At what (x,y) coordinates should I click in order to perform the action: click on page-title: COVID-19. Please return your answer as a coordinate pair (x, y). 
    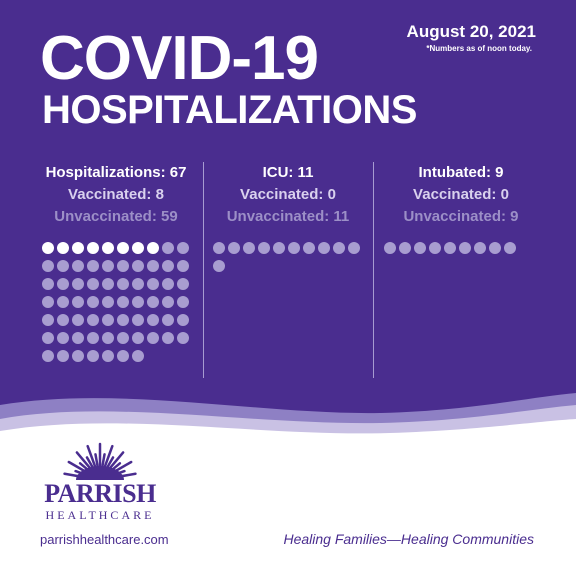
    Looking at the image, I should click on (179, 58).